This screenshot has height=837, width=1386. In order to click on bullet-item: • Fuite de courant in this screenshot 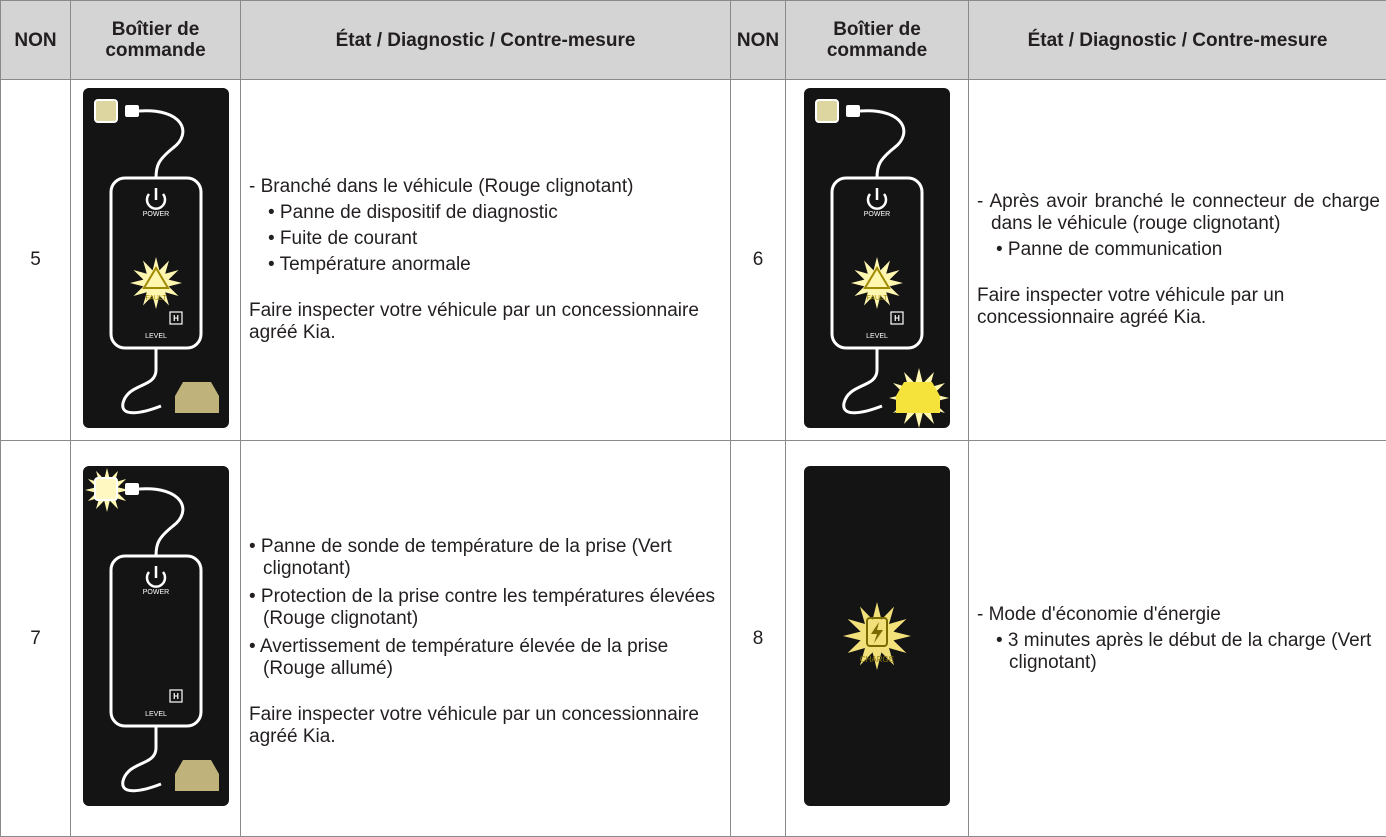, I will do `click(486, 239)`.